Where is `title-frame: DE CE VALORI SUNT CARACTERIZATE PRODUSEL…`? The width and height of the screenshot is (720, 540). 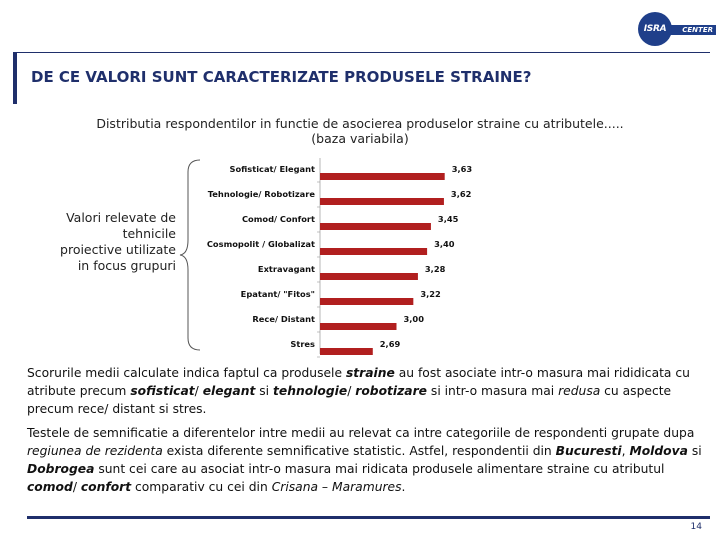 title-frame: DE CE VALORI SUNT CARACTERIZATE PRODUSEL… is located at coordinates (361, 78).